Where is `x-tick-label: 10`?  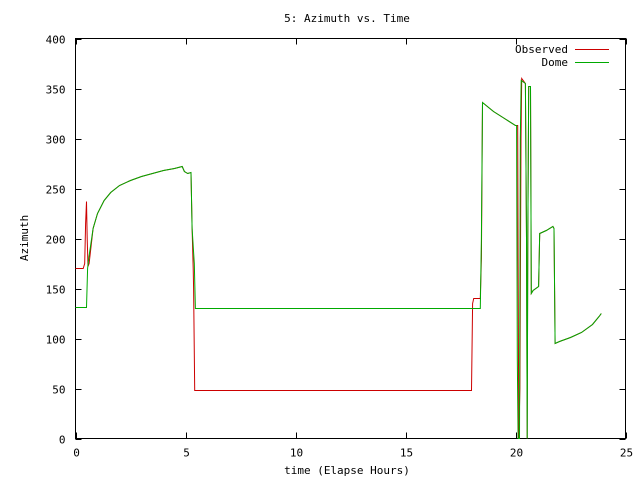 x-tick-label: 10 is located at coordinates (296, 453).